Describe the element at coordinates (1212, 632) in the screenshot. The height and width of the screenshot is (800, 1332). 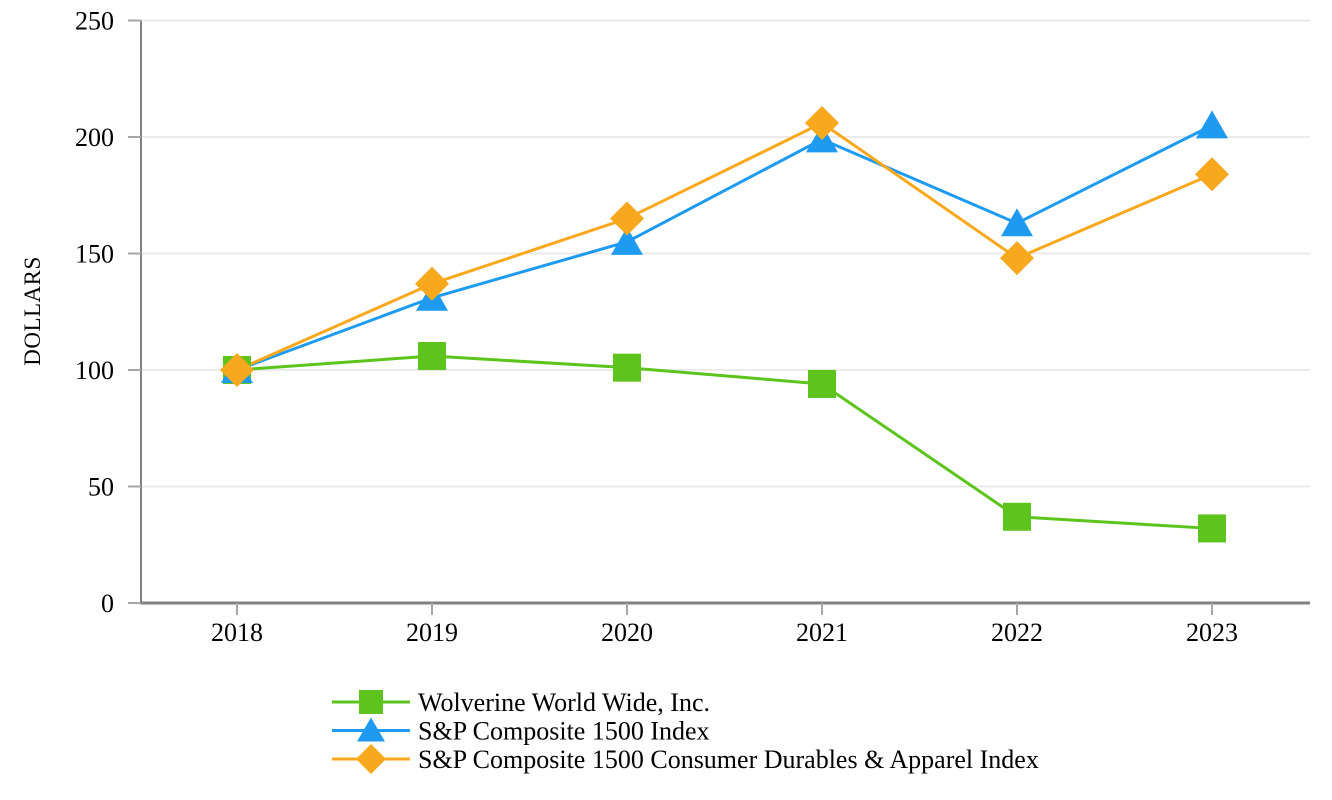
I see `x-tick-label: 2023` at that location.